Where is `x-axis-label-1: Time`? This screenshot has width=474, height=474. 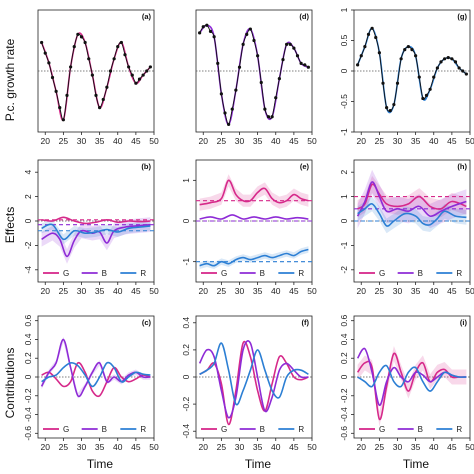 x-axis-label-1: Time is located at coordinates (100, 464).